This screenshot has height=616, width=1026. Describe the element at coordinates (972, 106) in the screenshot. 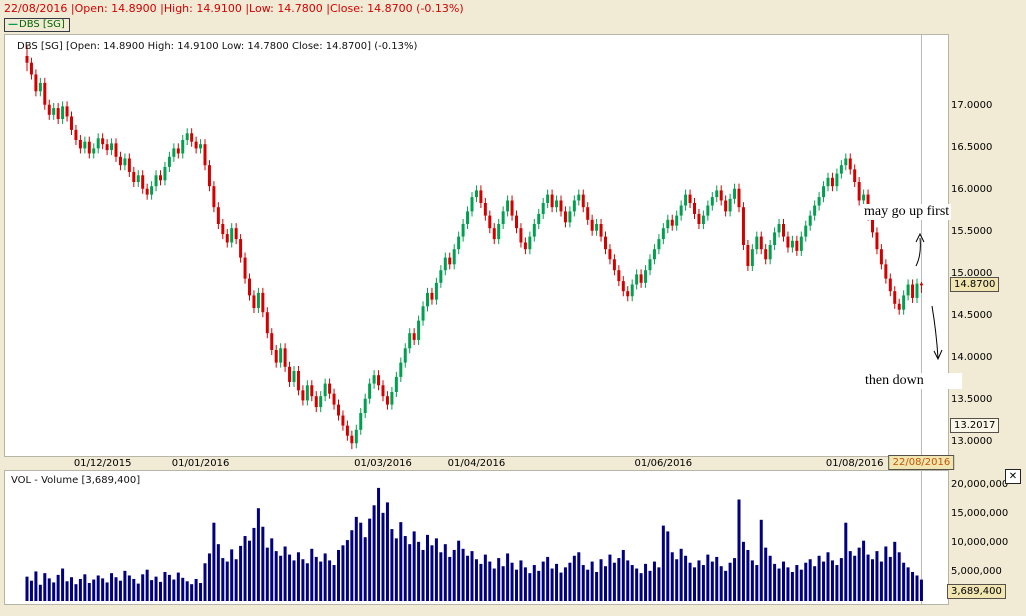

I see `price-axis-label: 17.0000` at that location.